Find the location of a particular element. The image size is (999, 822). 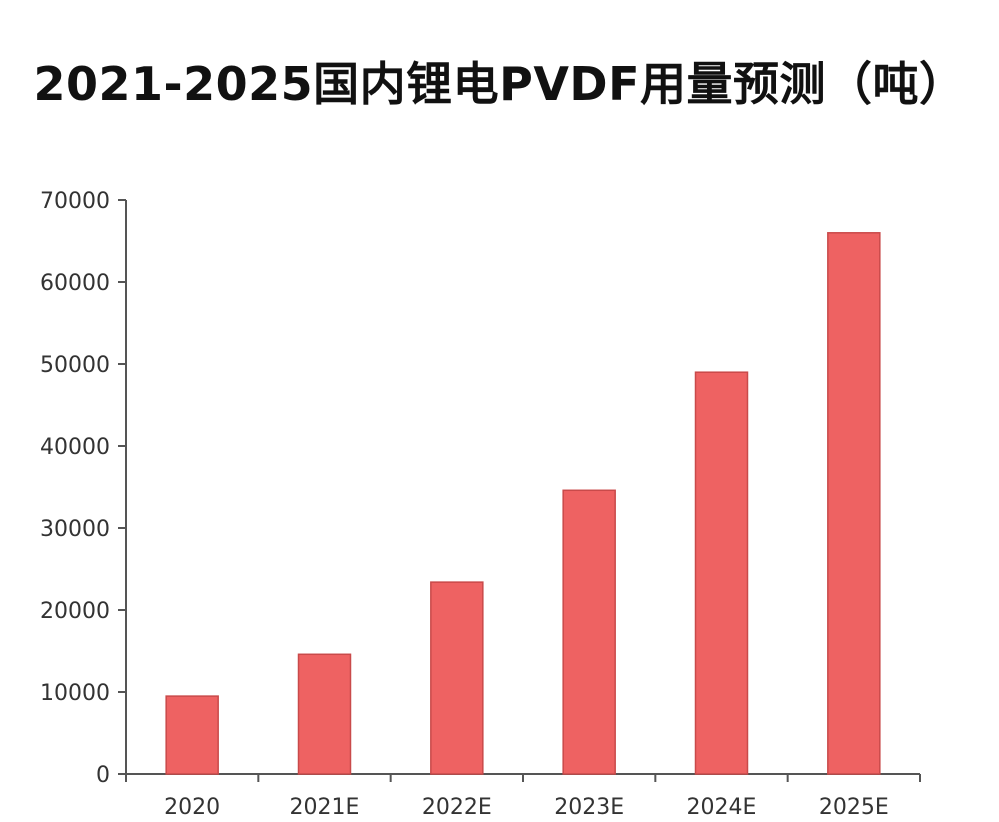

y-tick-label: 0 is located at coordinates (103, 775).